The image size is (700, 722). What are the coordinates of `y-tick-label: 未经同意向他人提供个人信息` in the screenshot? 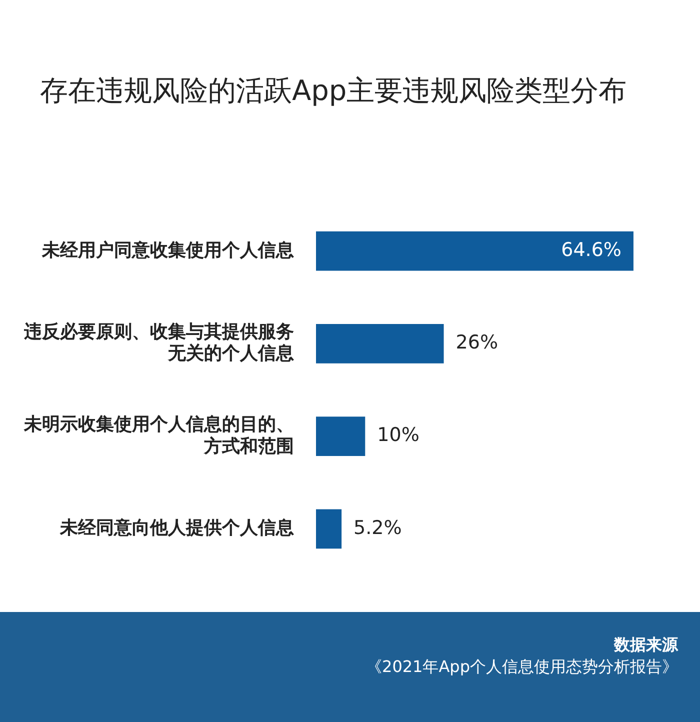 It's located at (176, 528).